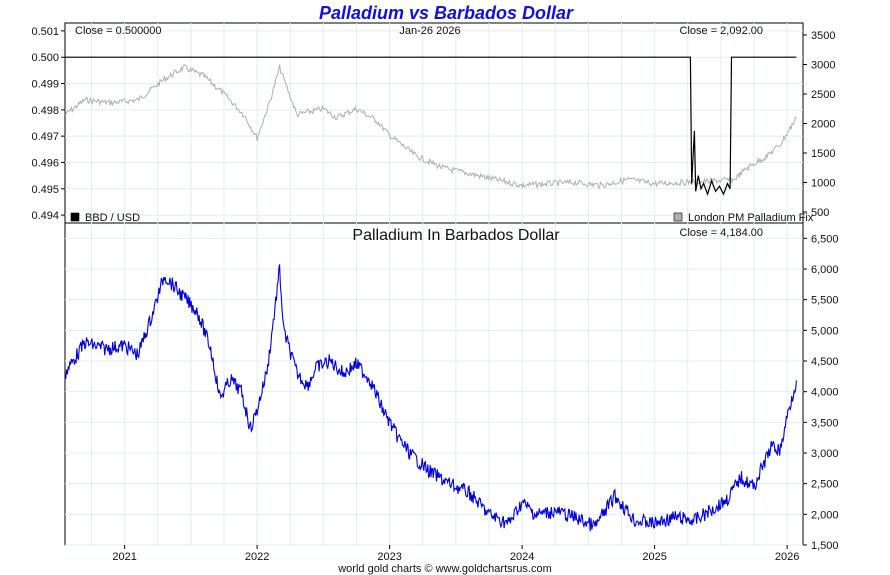 This screenshot has height=575, width=890. What do you see at coordinates (456, 235) in the screenshot?
I see `bottom-panel-title: Palladium In Barbados Dollar` at bounding box center [456, 235].